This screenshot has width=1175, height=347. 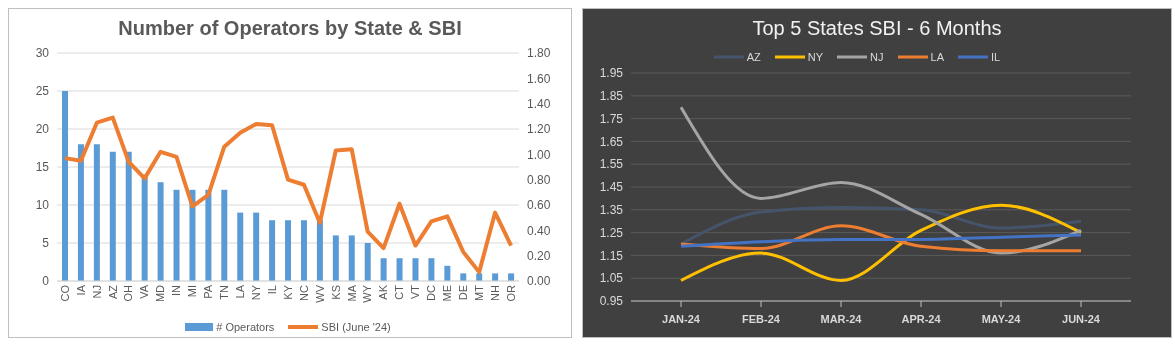 What do you see at coordinates (335, 292) in the screenshot?
I see `x-tick-label: KS` at bounding box center [335, 292].